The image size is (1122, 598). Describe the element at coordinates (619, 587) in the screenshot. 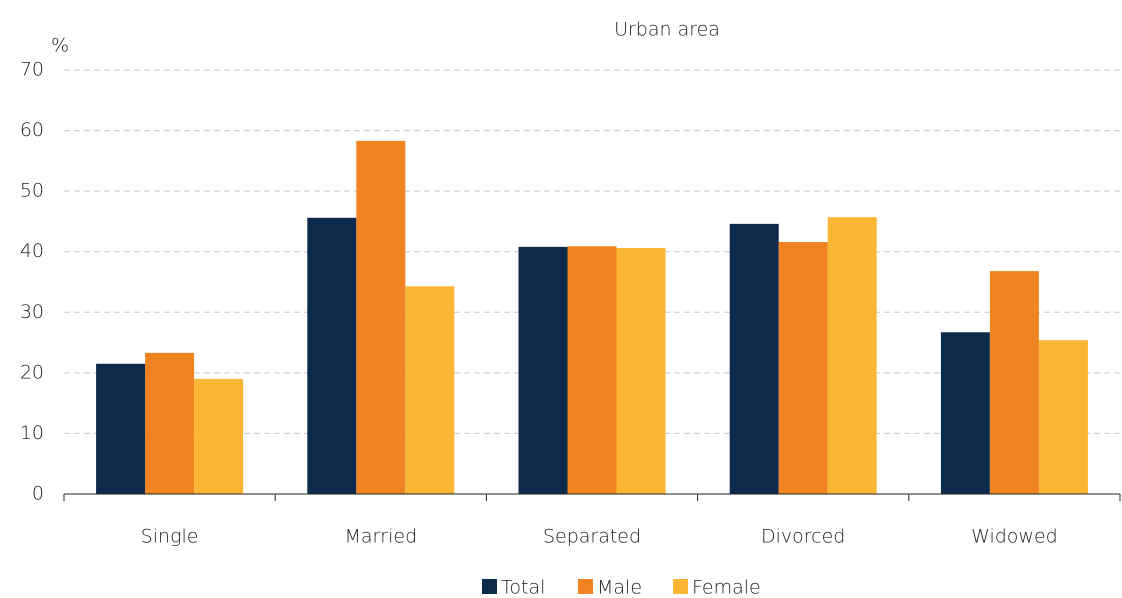

I see `legend-label: Male` at that location.